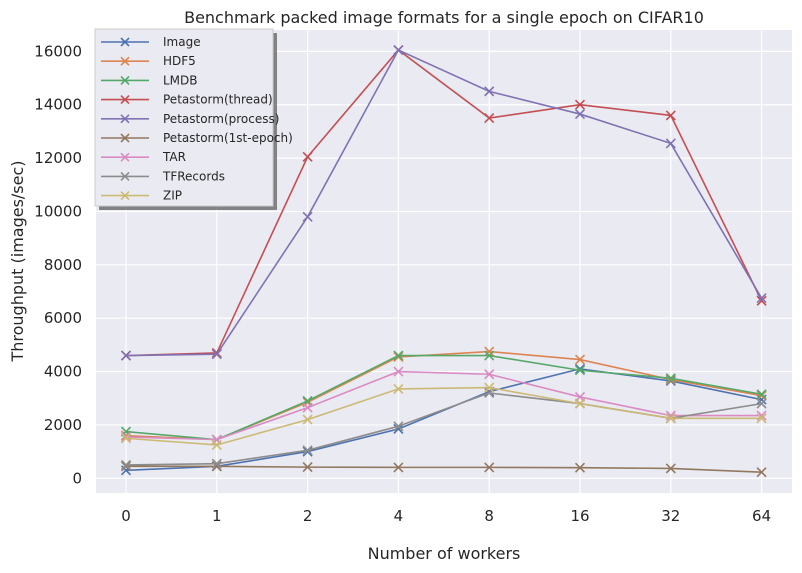 The height and width of the screenshot is (573, 802). Describe the element at coordinates (761, 516) in the screenshot. I see `x-tick-label: 64` at that location.